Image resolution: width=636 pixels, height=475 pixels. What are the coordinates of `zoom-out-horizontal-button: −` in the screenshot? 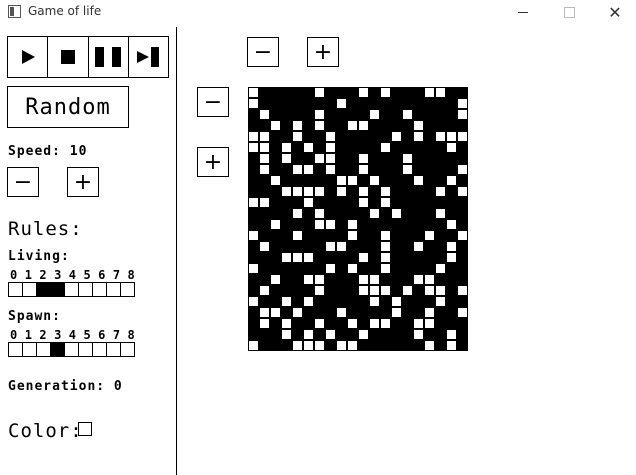 It's located at (263, 52).